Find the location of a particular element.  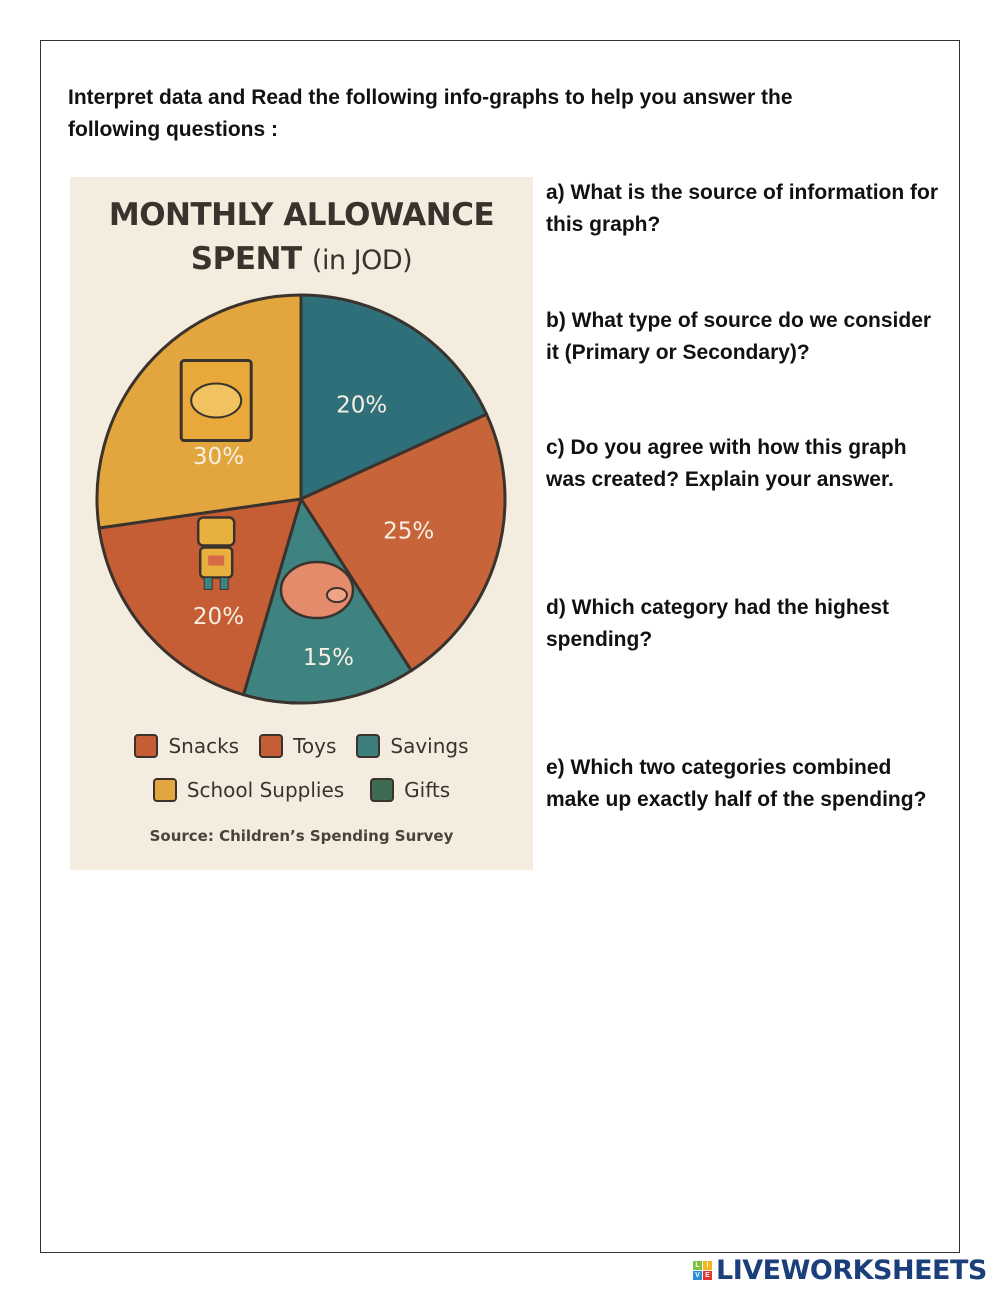

slice-label: 30% is located at coordinates (218, 457).